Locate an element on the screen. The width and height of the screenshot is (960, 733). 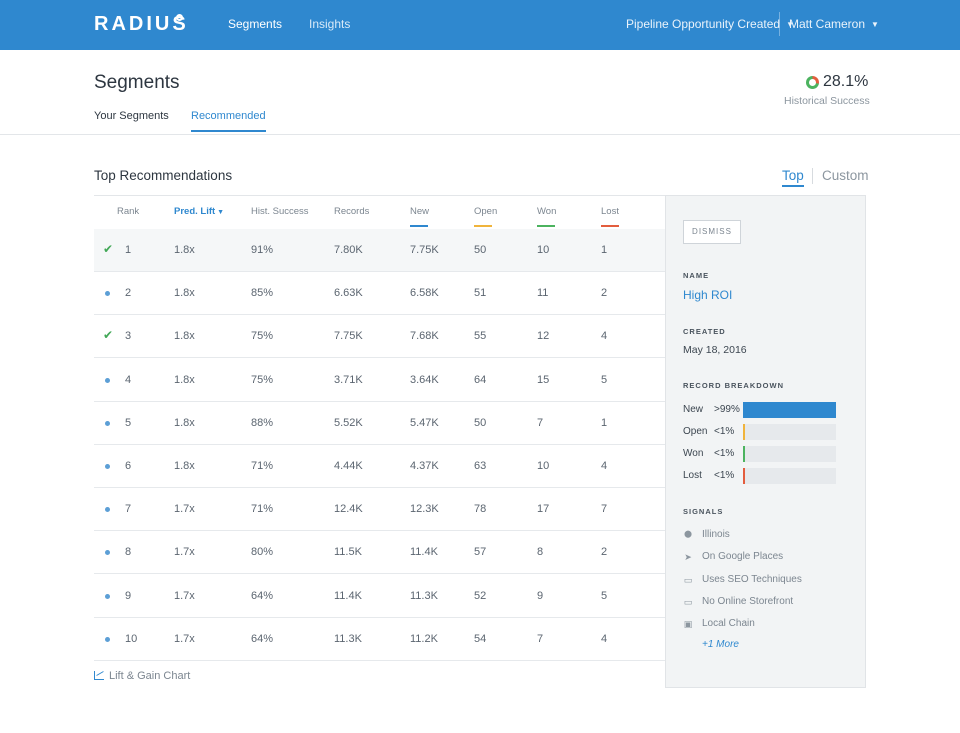
user-menu: Matt Cameron ▼ is located at coordinates (834, 24).